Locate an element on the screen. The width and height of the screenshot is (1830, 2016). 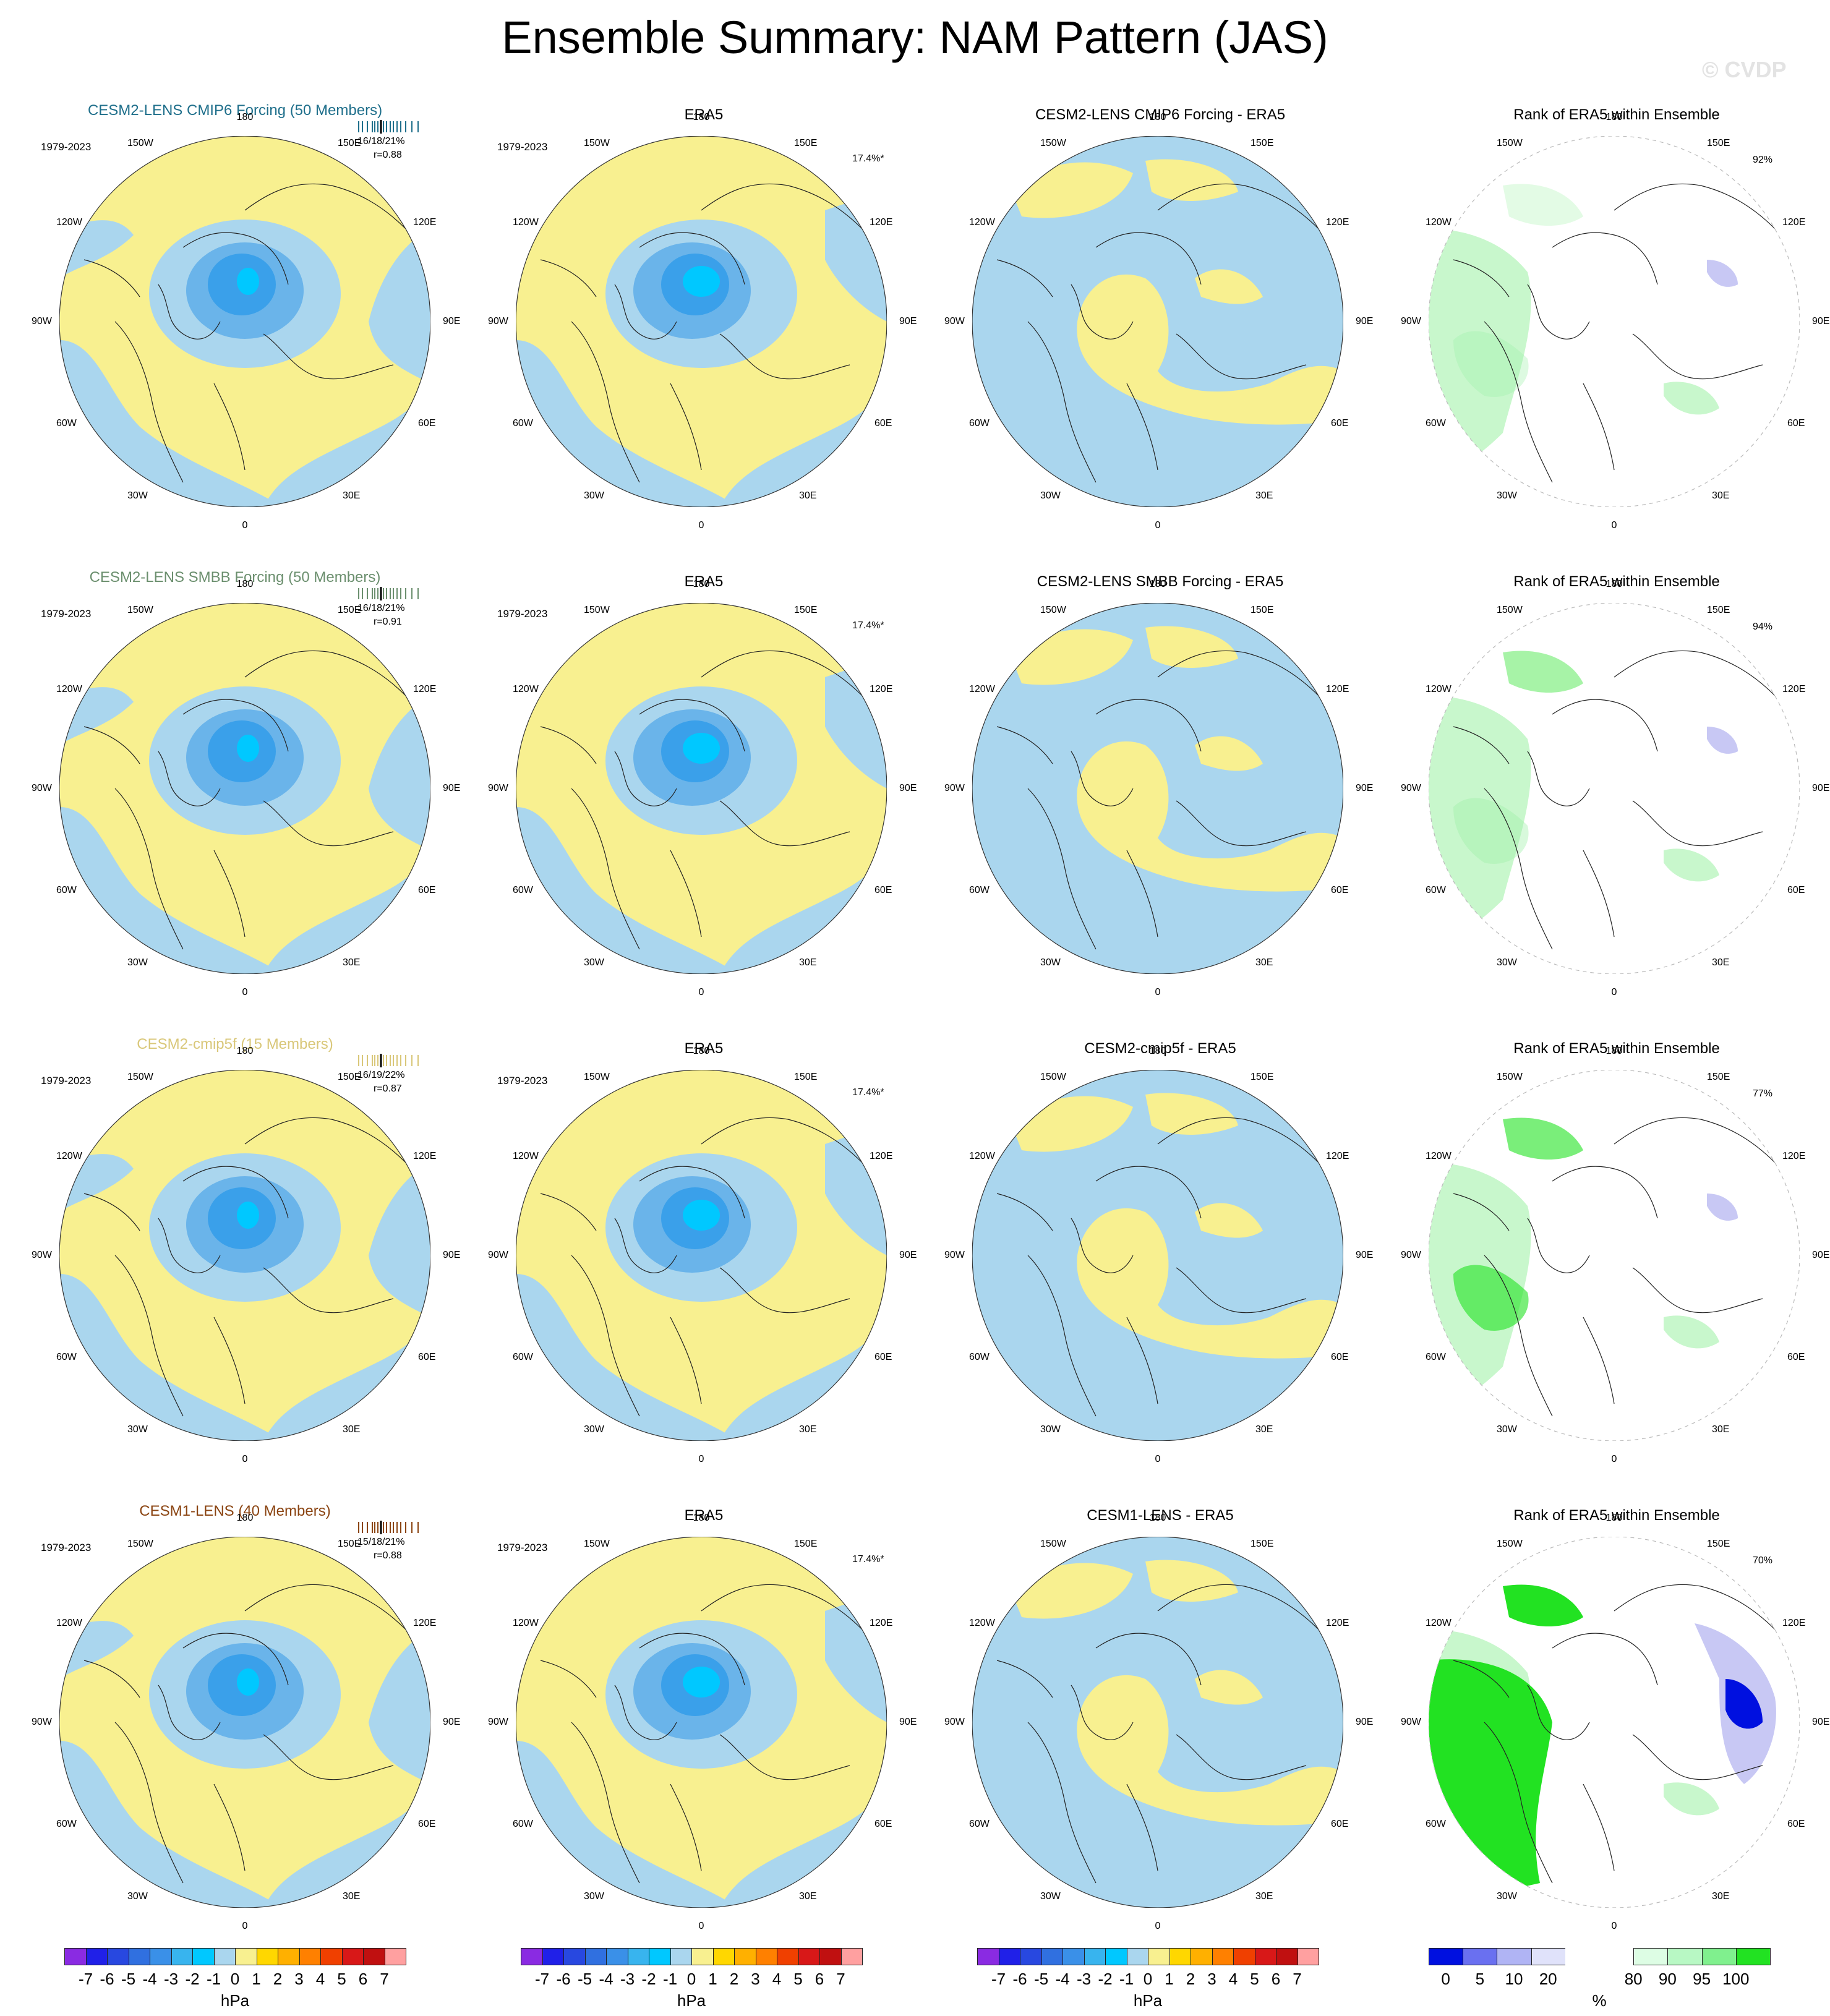
colorbar-tick: 4 is located at coordinates (777, 1979).